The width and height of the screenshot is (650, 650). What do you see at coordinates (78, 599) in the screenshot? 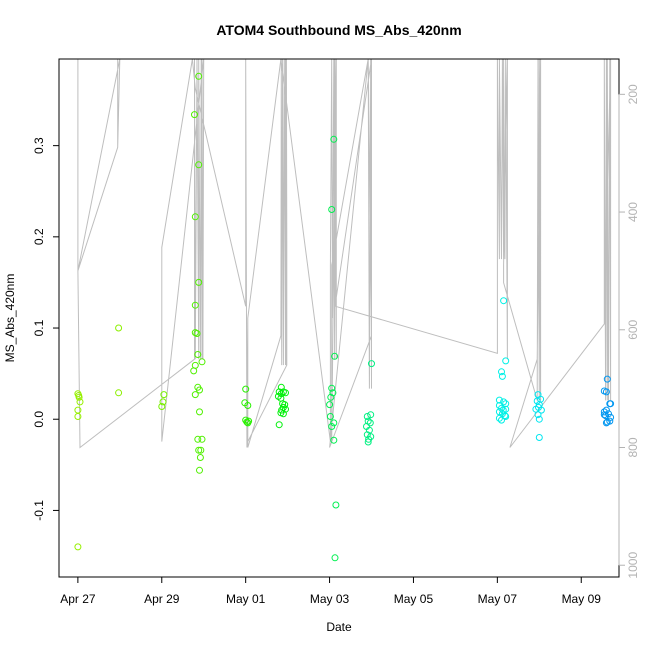
I see `x-tick-label: Apr 27` at bounding box center [78, 599].